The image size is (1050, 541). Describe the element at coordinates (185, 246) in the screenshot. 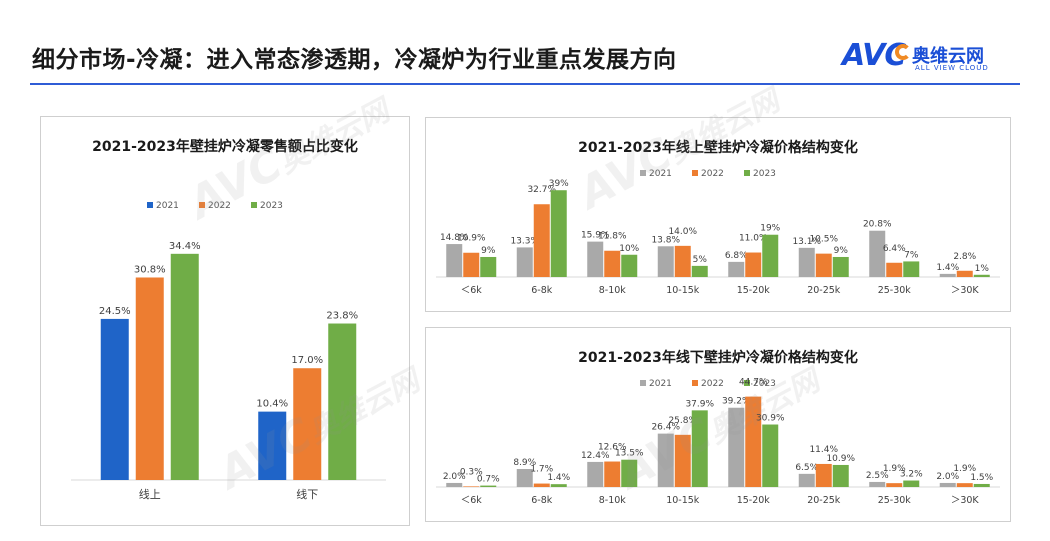

I see `data-label: 34.4%` at that location.